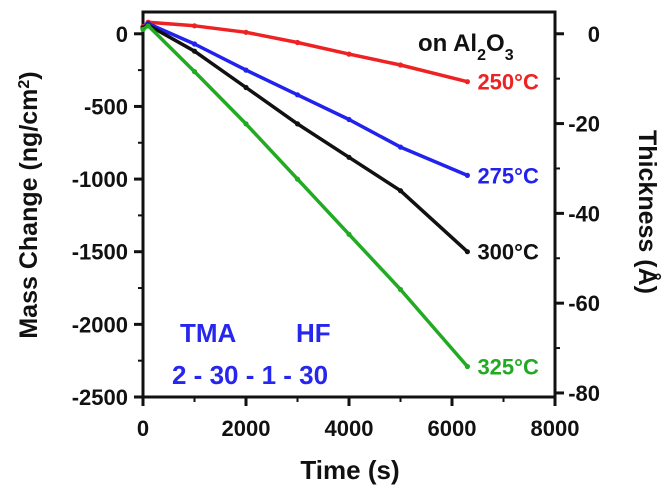  I want to click on y-left-tick-label: -1000, so click(100, 179).